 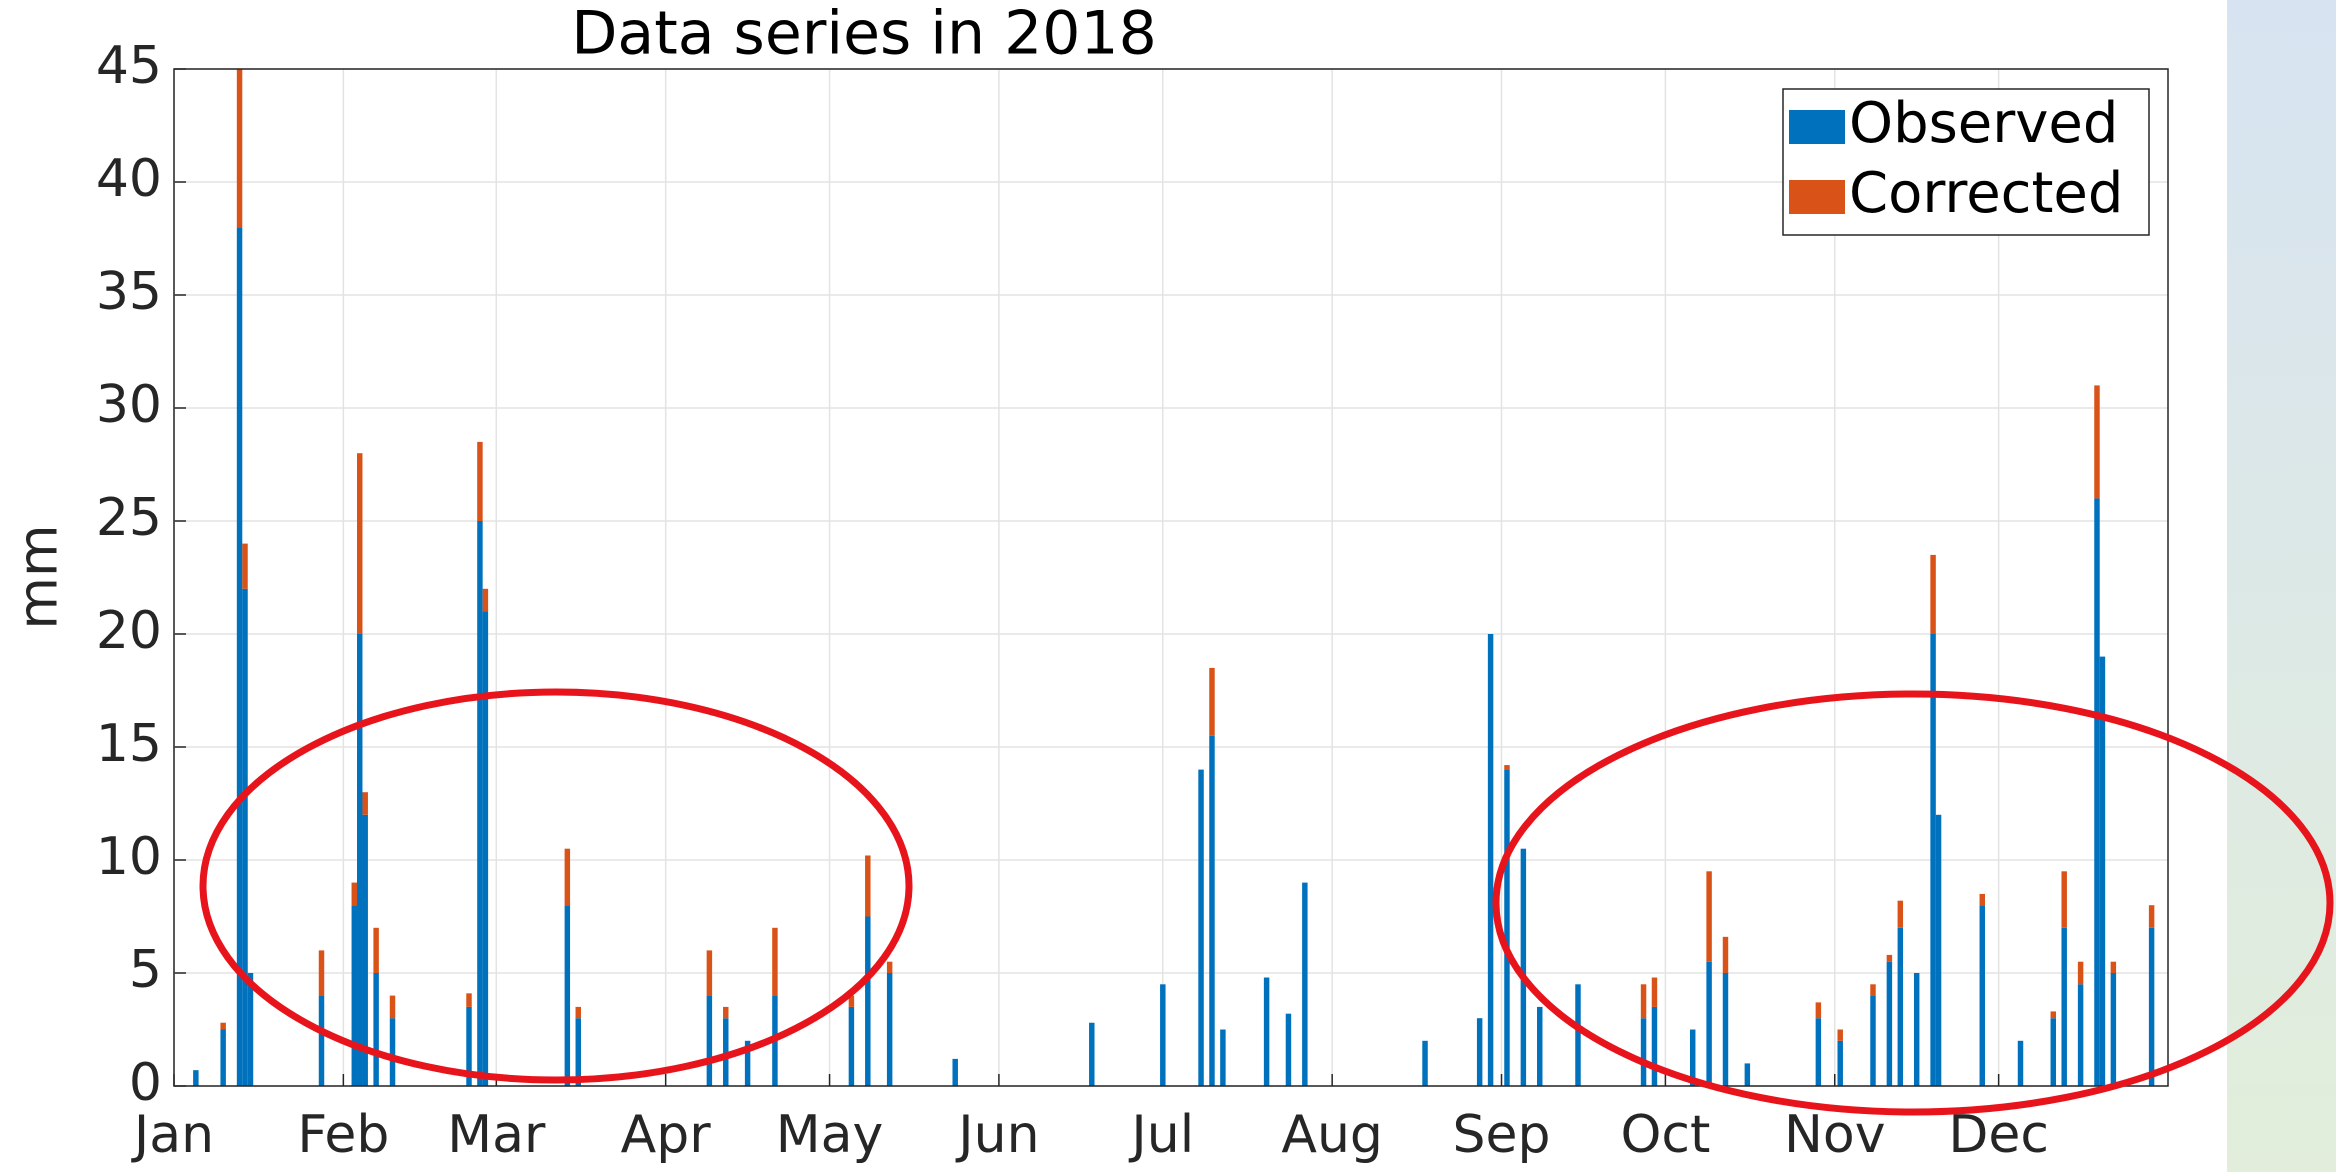 I want to click on x-tick-label: Dec, so click(x=1998, y=1135).